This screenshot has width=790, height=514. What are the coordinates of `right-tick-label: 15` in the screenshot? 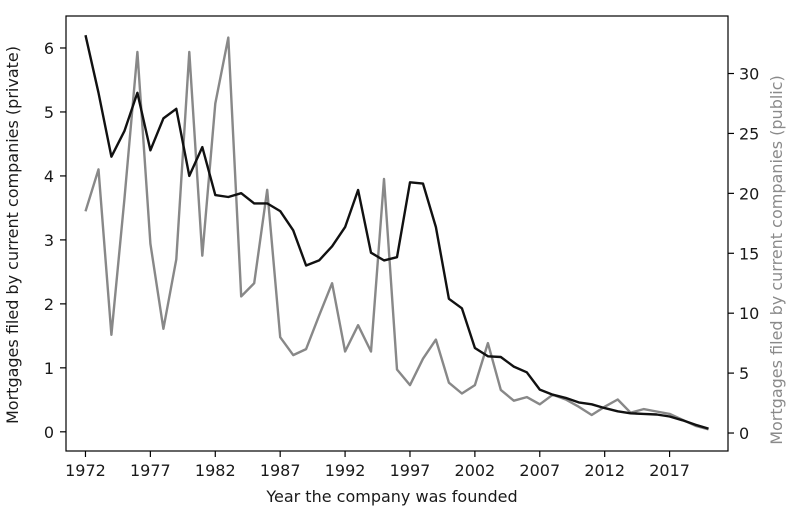 It's located at (749, 253).